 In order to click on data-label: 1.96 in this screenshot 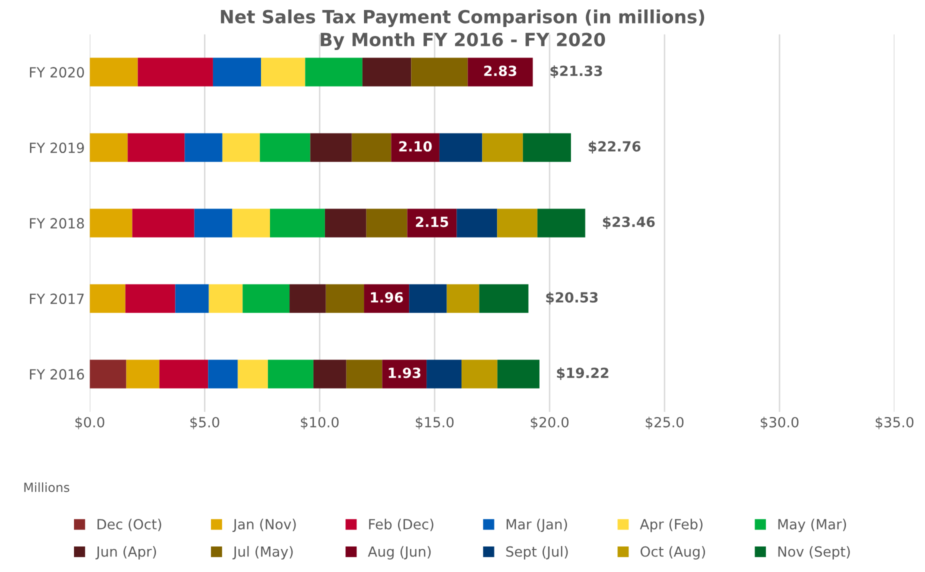, I will do `click(386, 297)`.